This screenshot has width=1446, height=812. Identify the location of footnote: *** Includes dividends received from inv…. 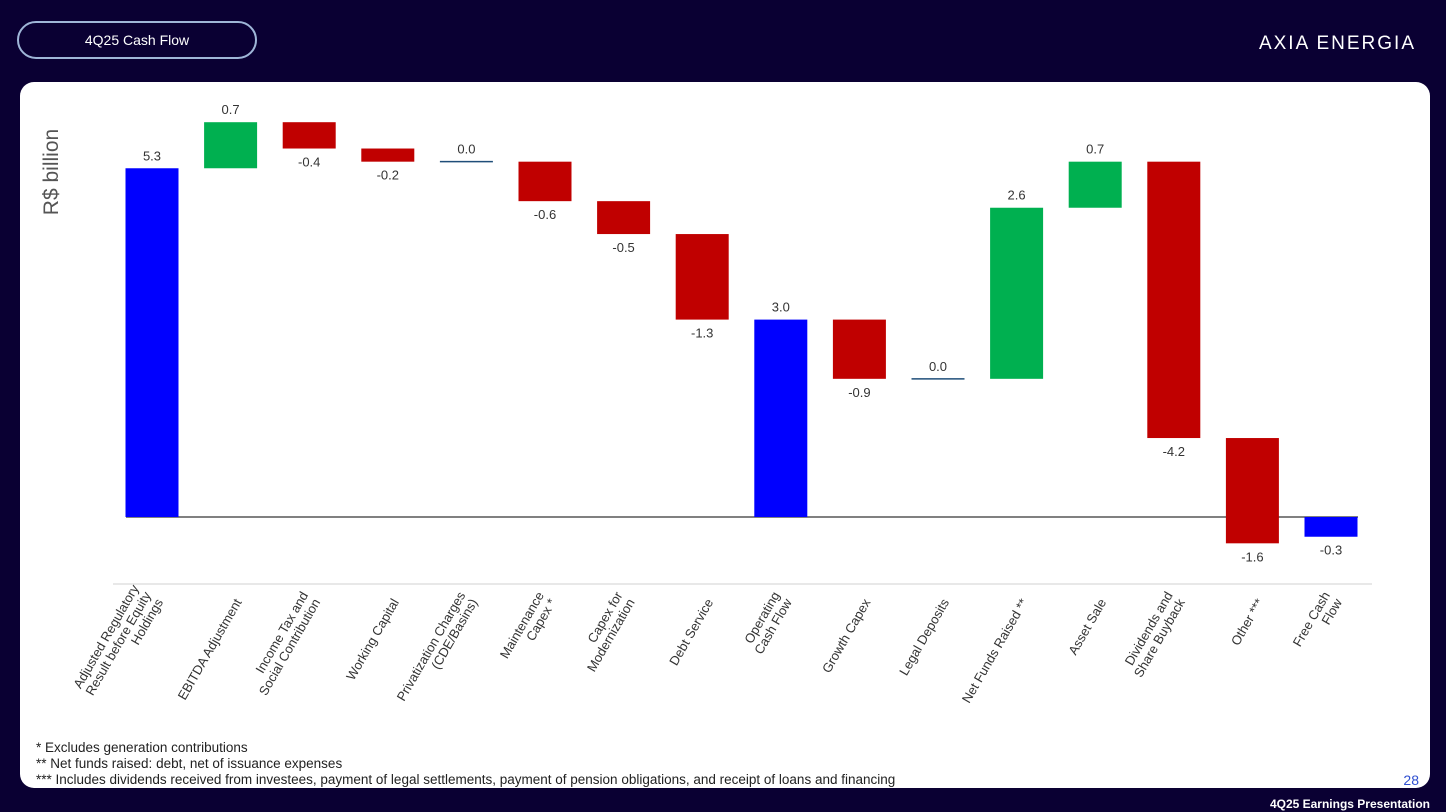
(465, 779).